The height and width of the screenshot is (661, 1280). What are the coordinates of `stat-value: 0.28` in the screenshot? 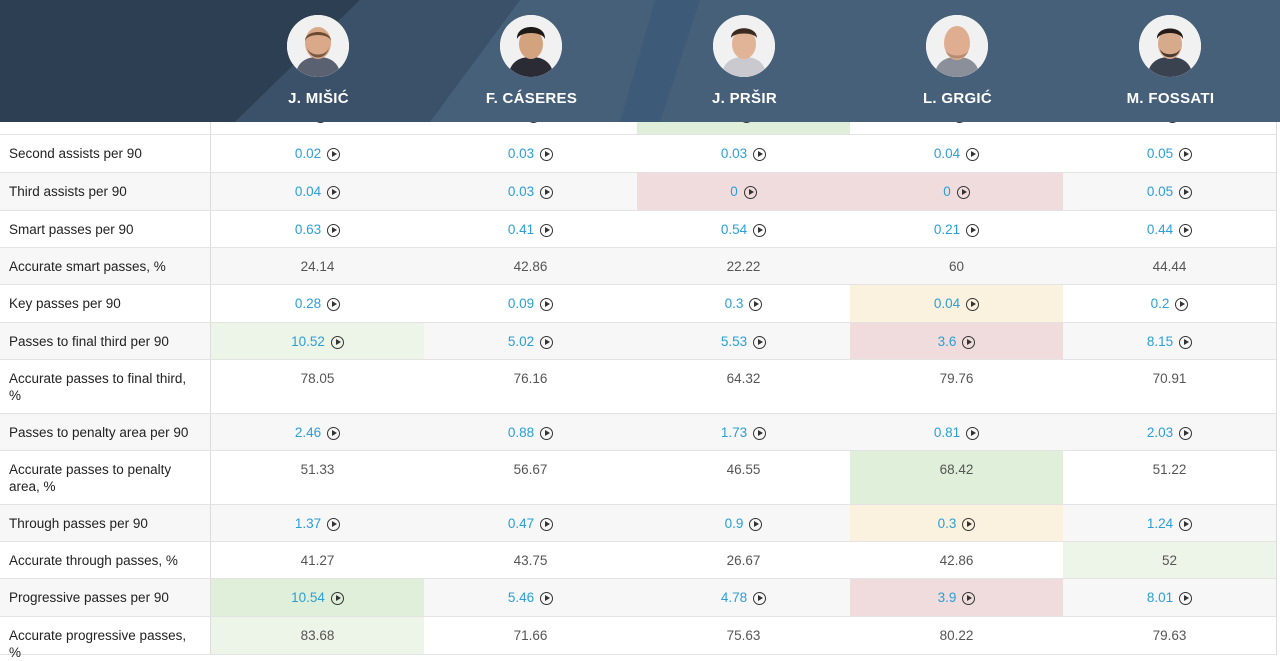 It's located at (308, 303).